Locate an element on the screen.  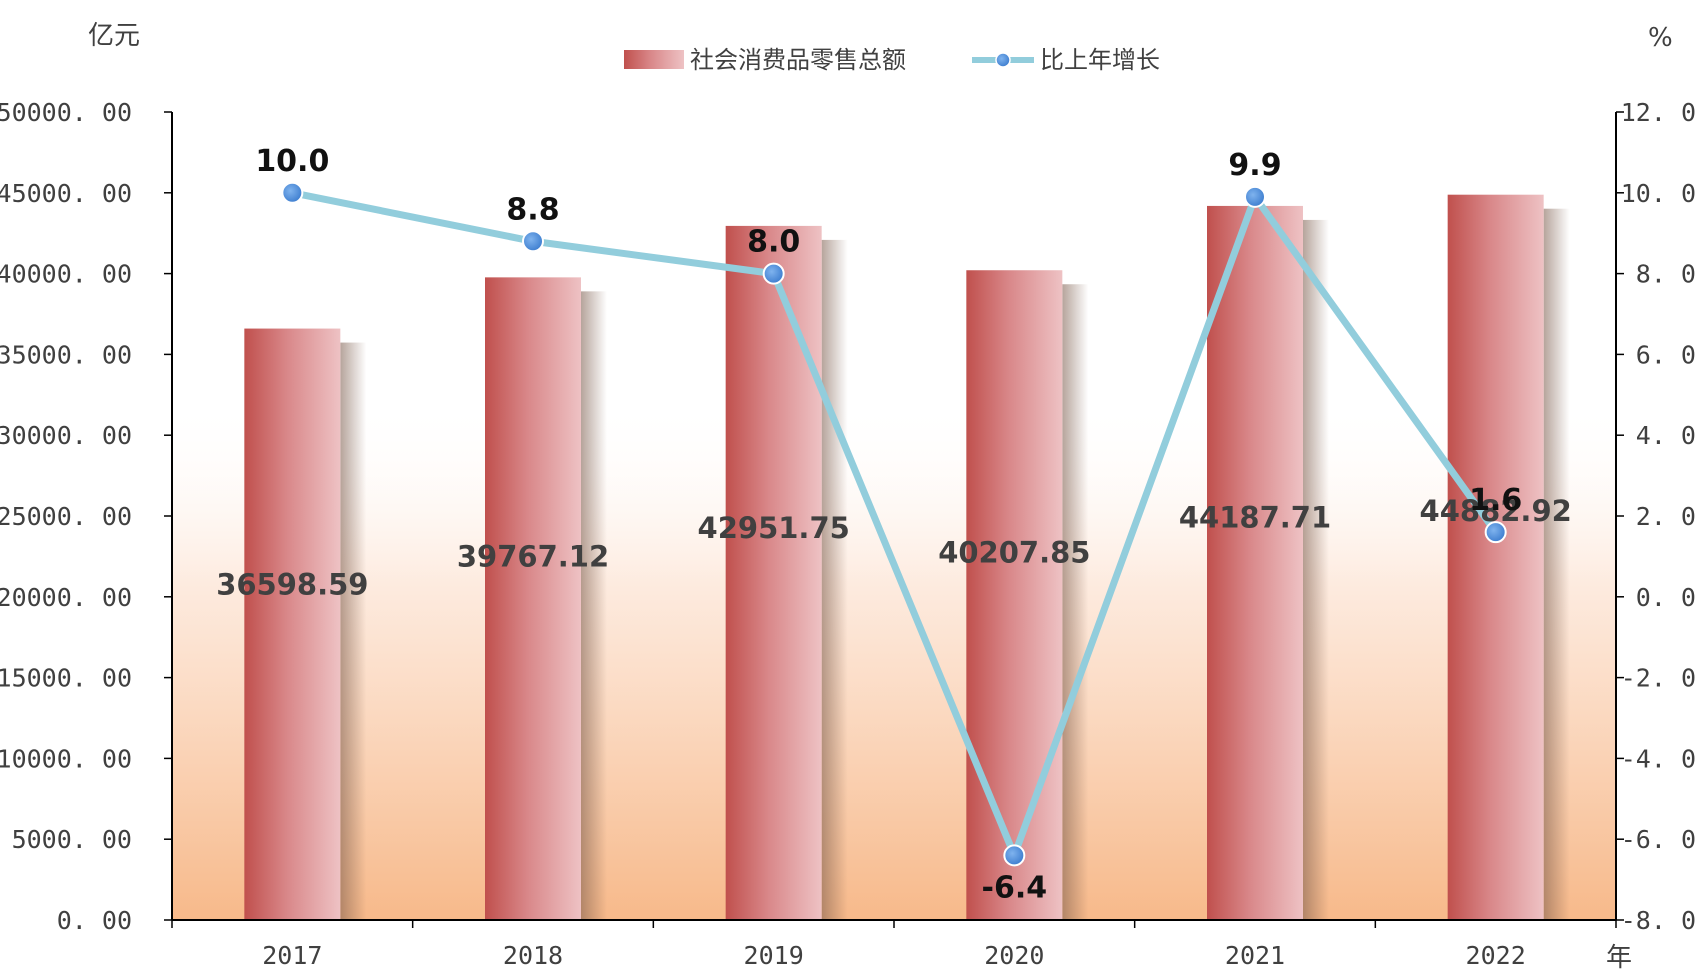
right-tick-label: 10. 0 is located at coordinates (1658, 193).